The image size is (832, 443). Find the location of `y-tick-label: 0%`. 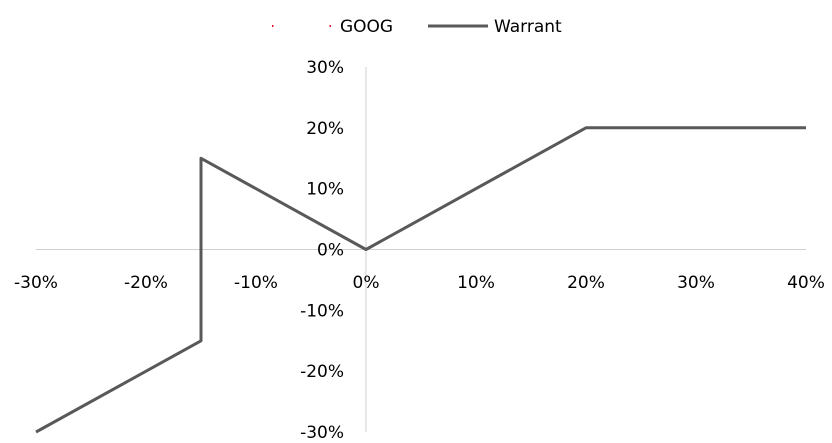

y-tick-label: 0% is located at coordinates (330, 251).